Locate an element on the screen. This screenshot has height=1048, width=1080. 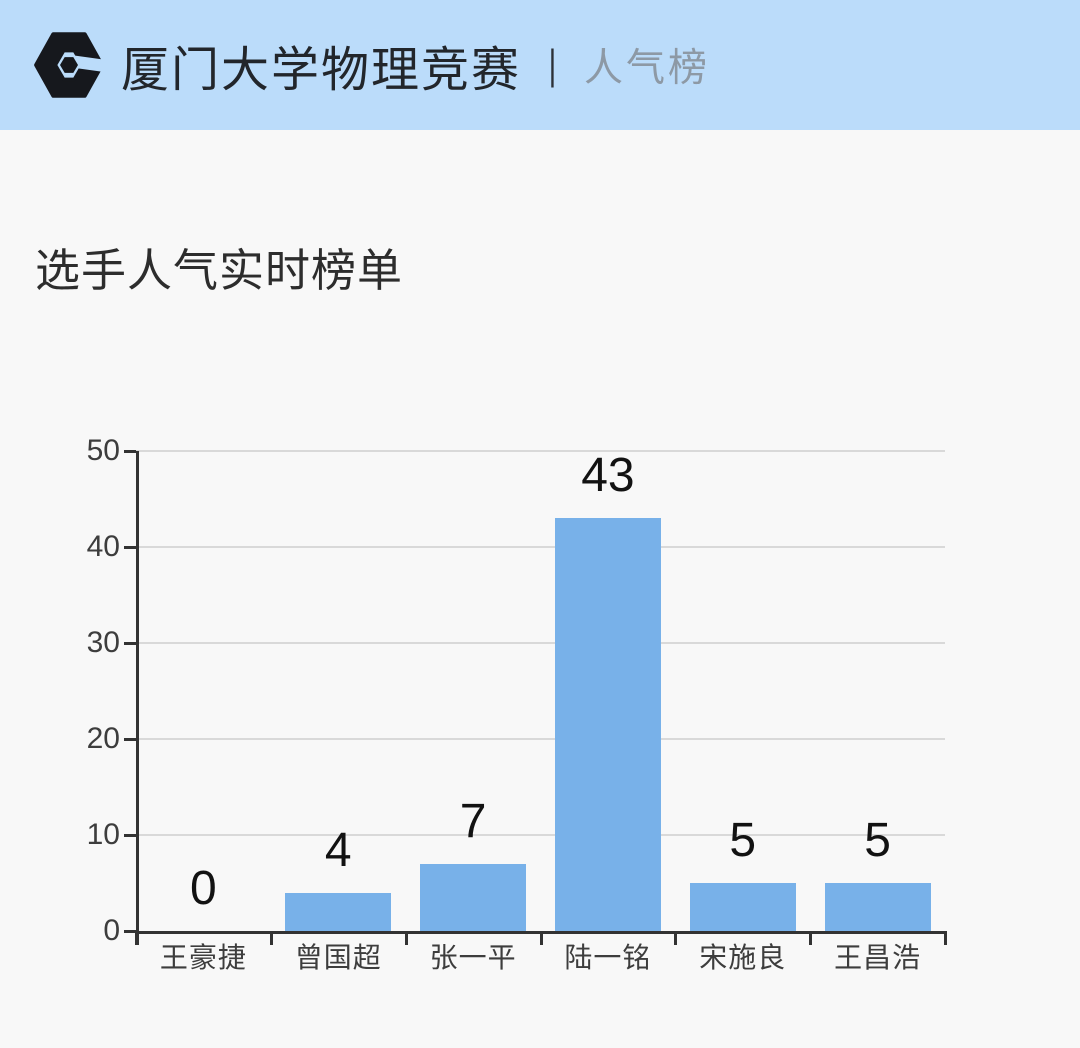
app-header: 厦门大学物理竞赛 | 人气榜 is located at coordinates (540, 65).